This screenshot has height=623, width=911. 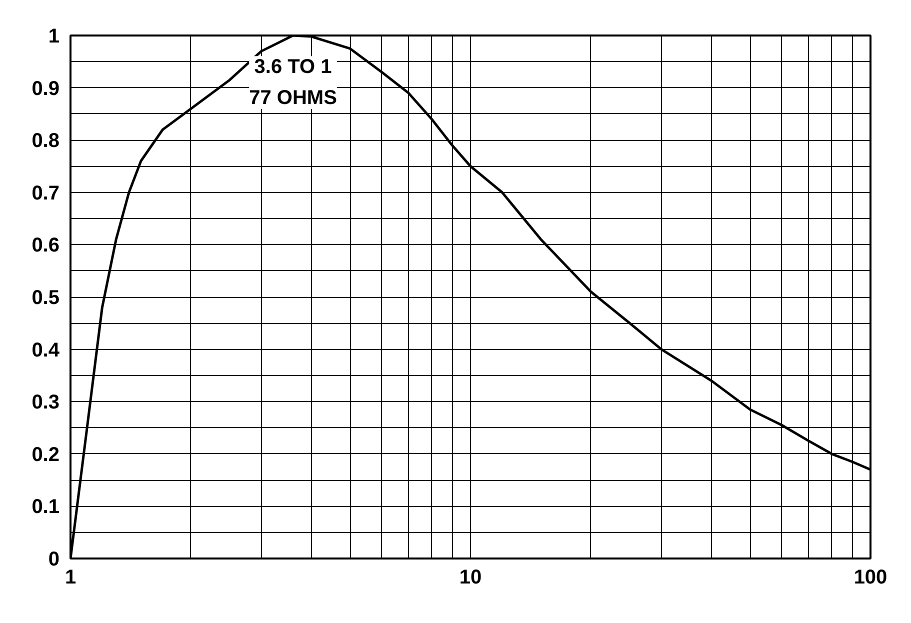 What do you see at coordinates (46, 507) in the screenshot?
I see `y-tick-label: 0.1` at bounding box center [46, 507].